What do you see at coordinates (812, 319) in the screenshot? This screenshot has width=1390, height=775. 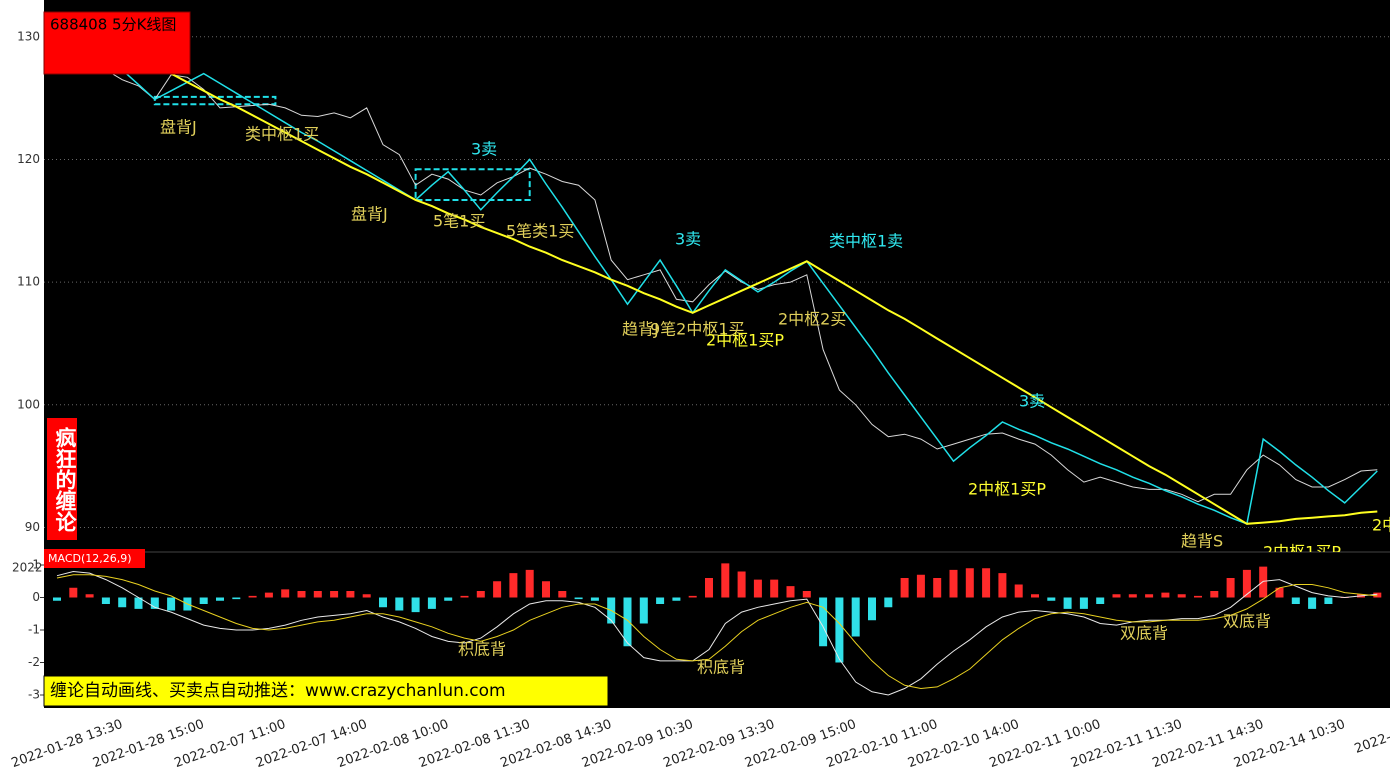 I see `annotation: 2中枢2买` at bounding box center [812, 319].